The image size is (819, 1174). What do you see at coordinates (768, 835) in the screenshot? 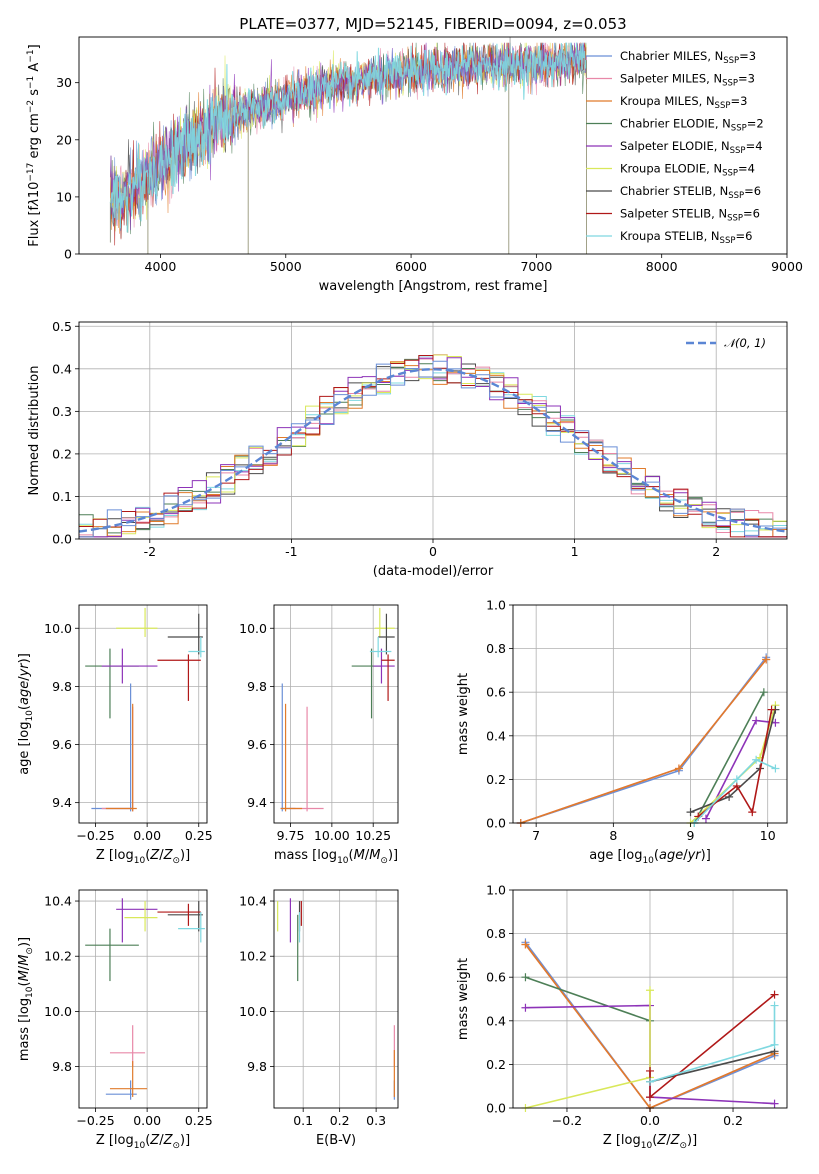
I see `x-tick-label: 10` at bounding box center [768, 835].